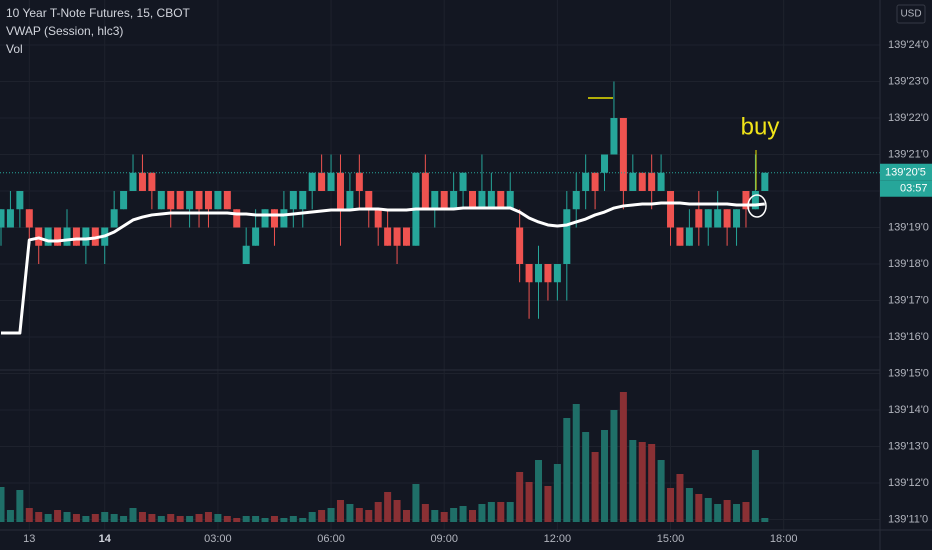  What do you see at coordinates (98, 13) in the screenshot?
I see `chart-title: 10 Year T-Note Futures, 15, CBOT` at bounding box center [98, 13].